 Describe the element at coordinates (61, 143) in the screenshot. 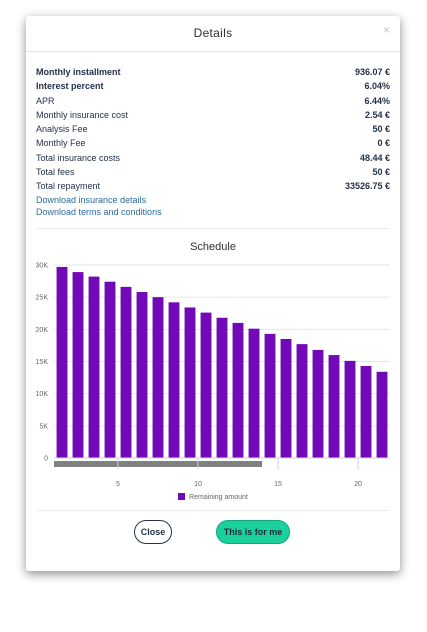

I see `detail-label: Monthly Fee` at that location.